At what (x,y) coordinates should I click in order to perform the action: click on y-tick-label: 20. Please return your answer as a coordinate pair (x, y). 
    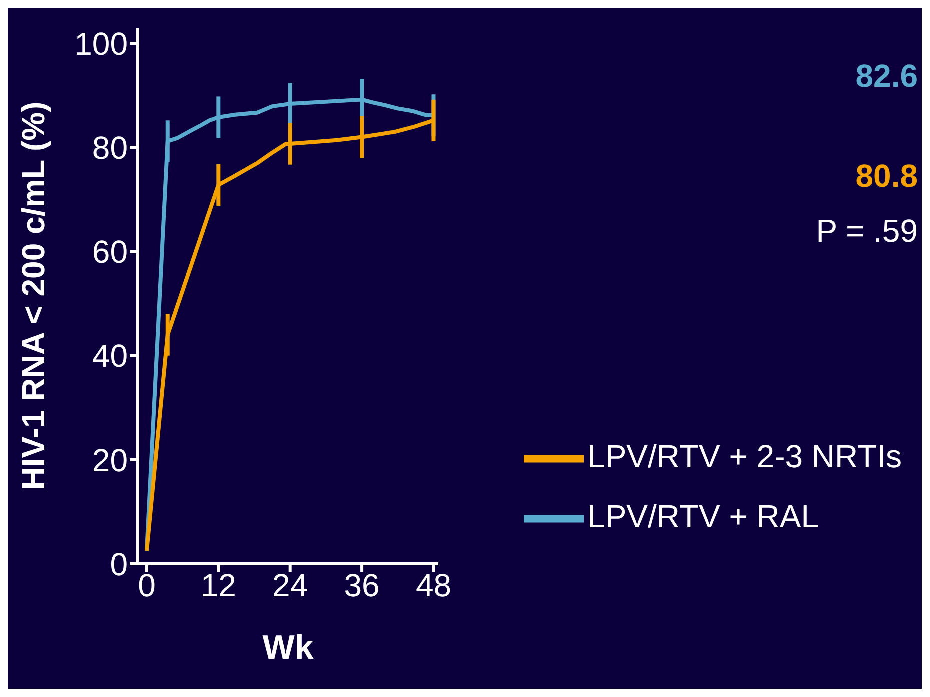
    Looking at the image, I should click on (110, 460).